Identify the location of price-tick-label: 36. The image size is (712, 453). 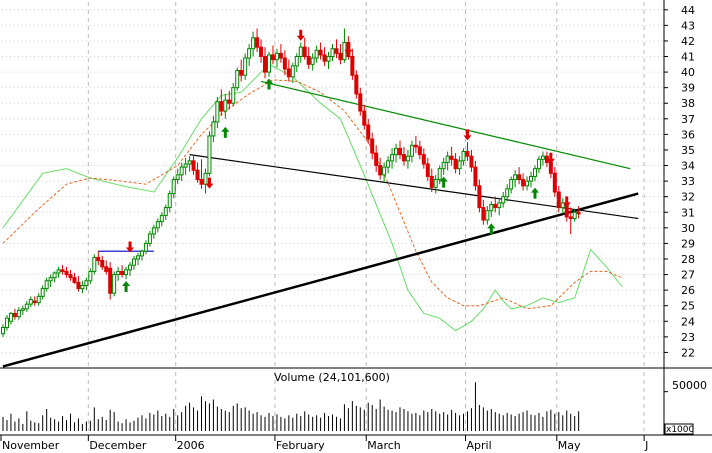
(688, 134).